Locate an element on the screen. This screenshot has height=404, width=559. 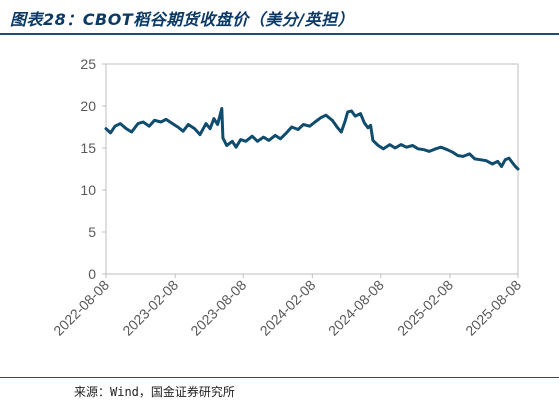
footer-divider is located at coordinates (279, 377).